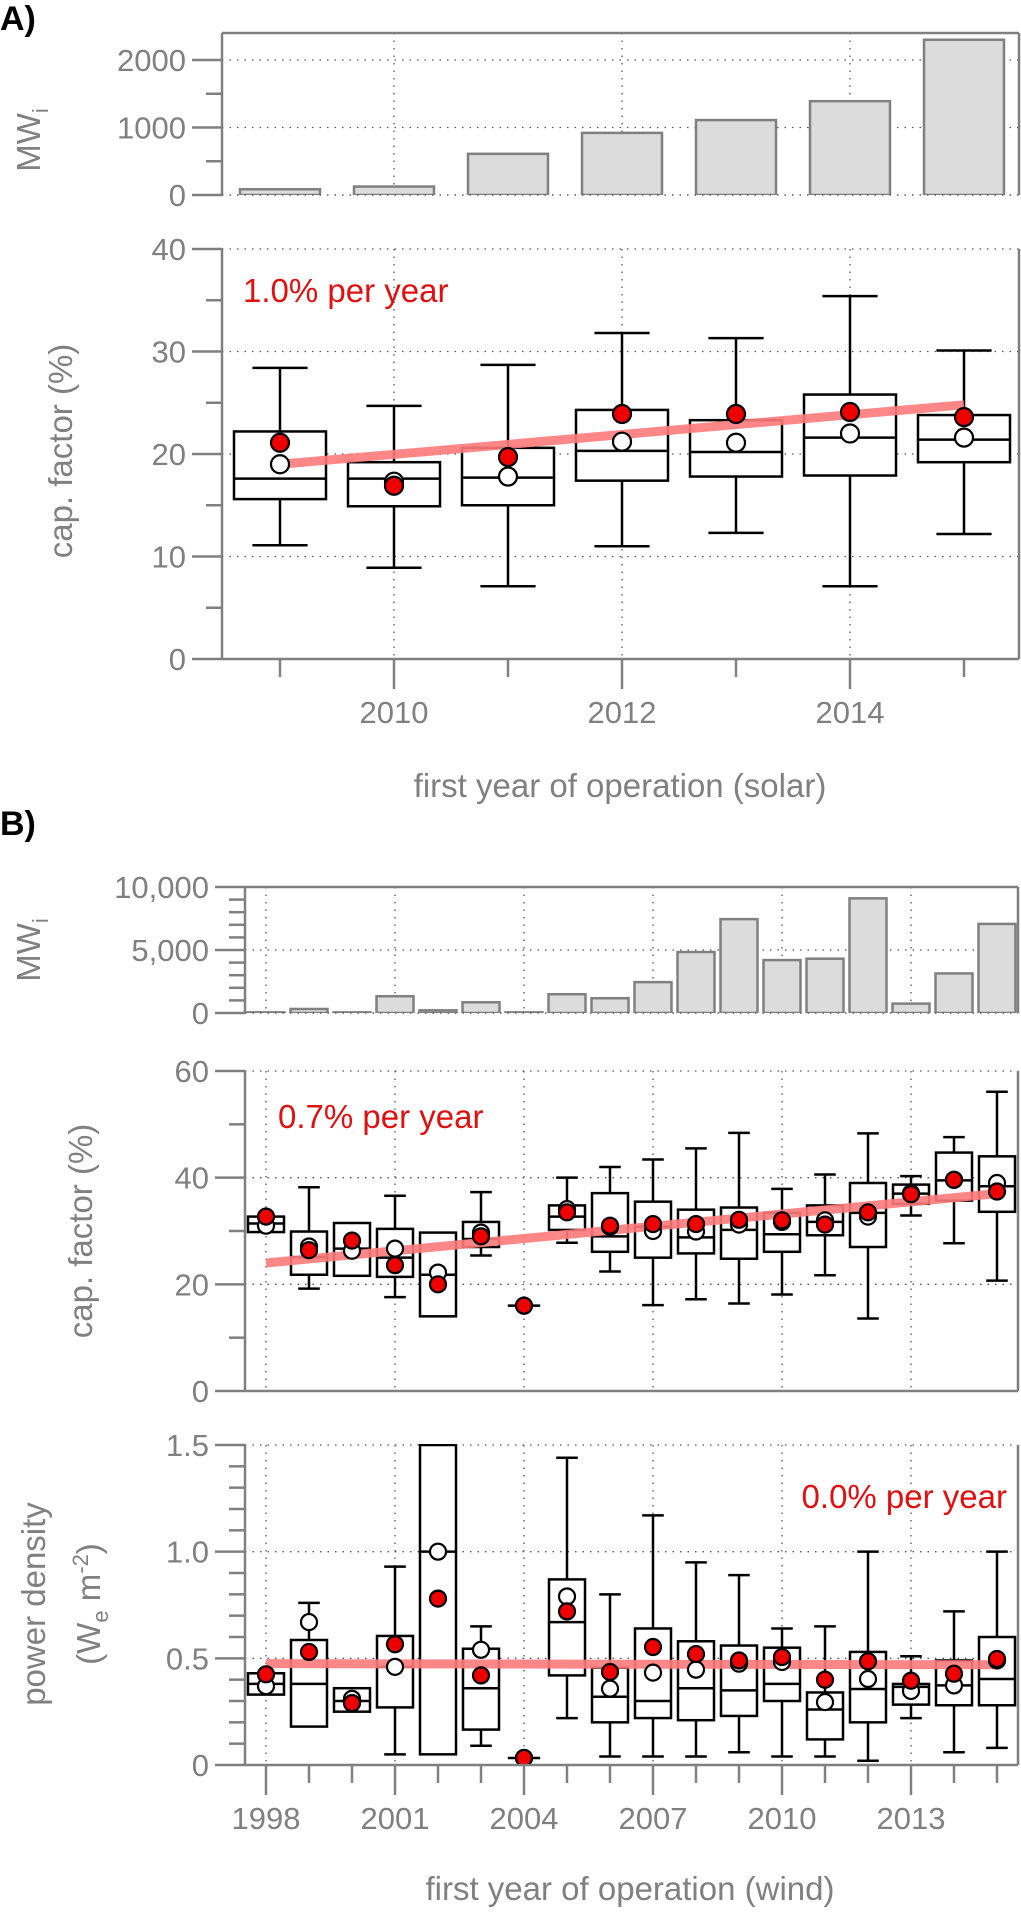  What do you see at coordinates (151, 60) in the screenshot?
I see `solar-mw-ytick-label: 2000` at bounding box center [151, 60].